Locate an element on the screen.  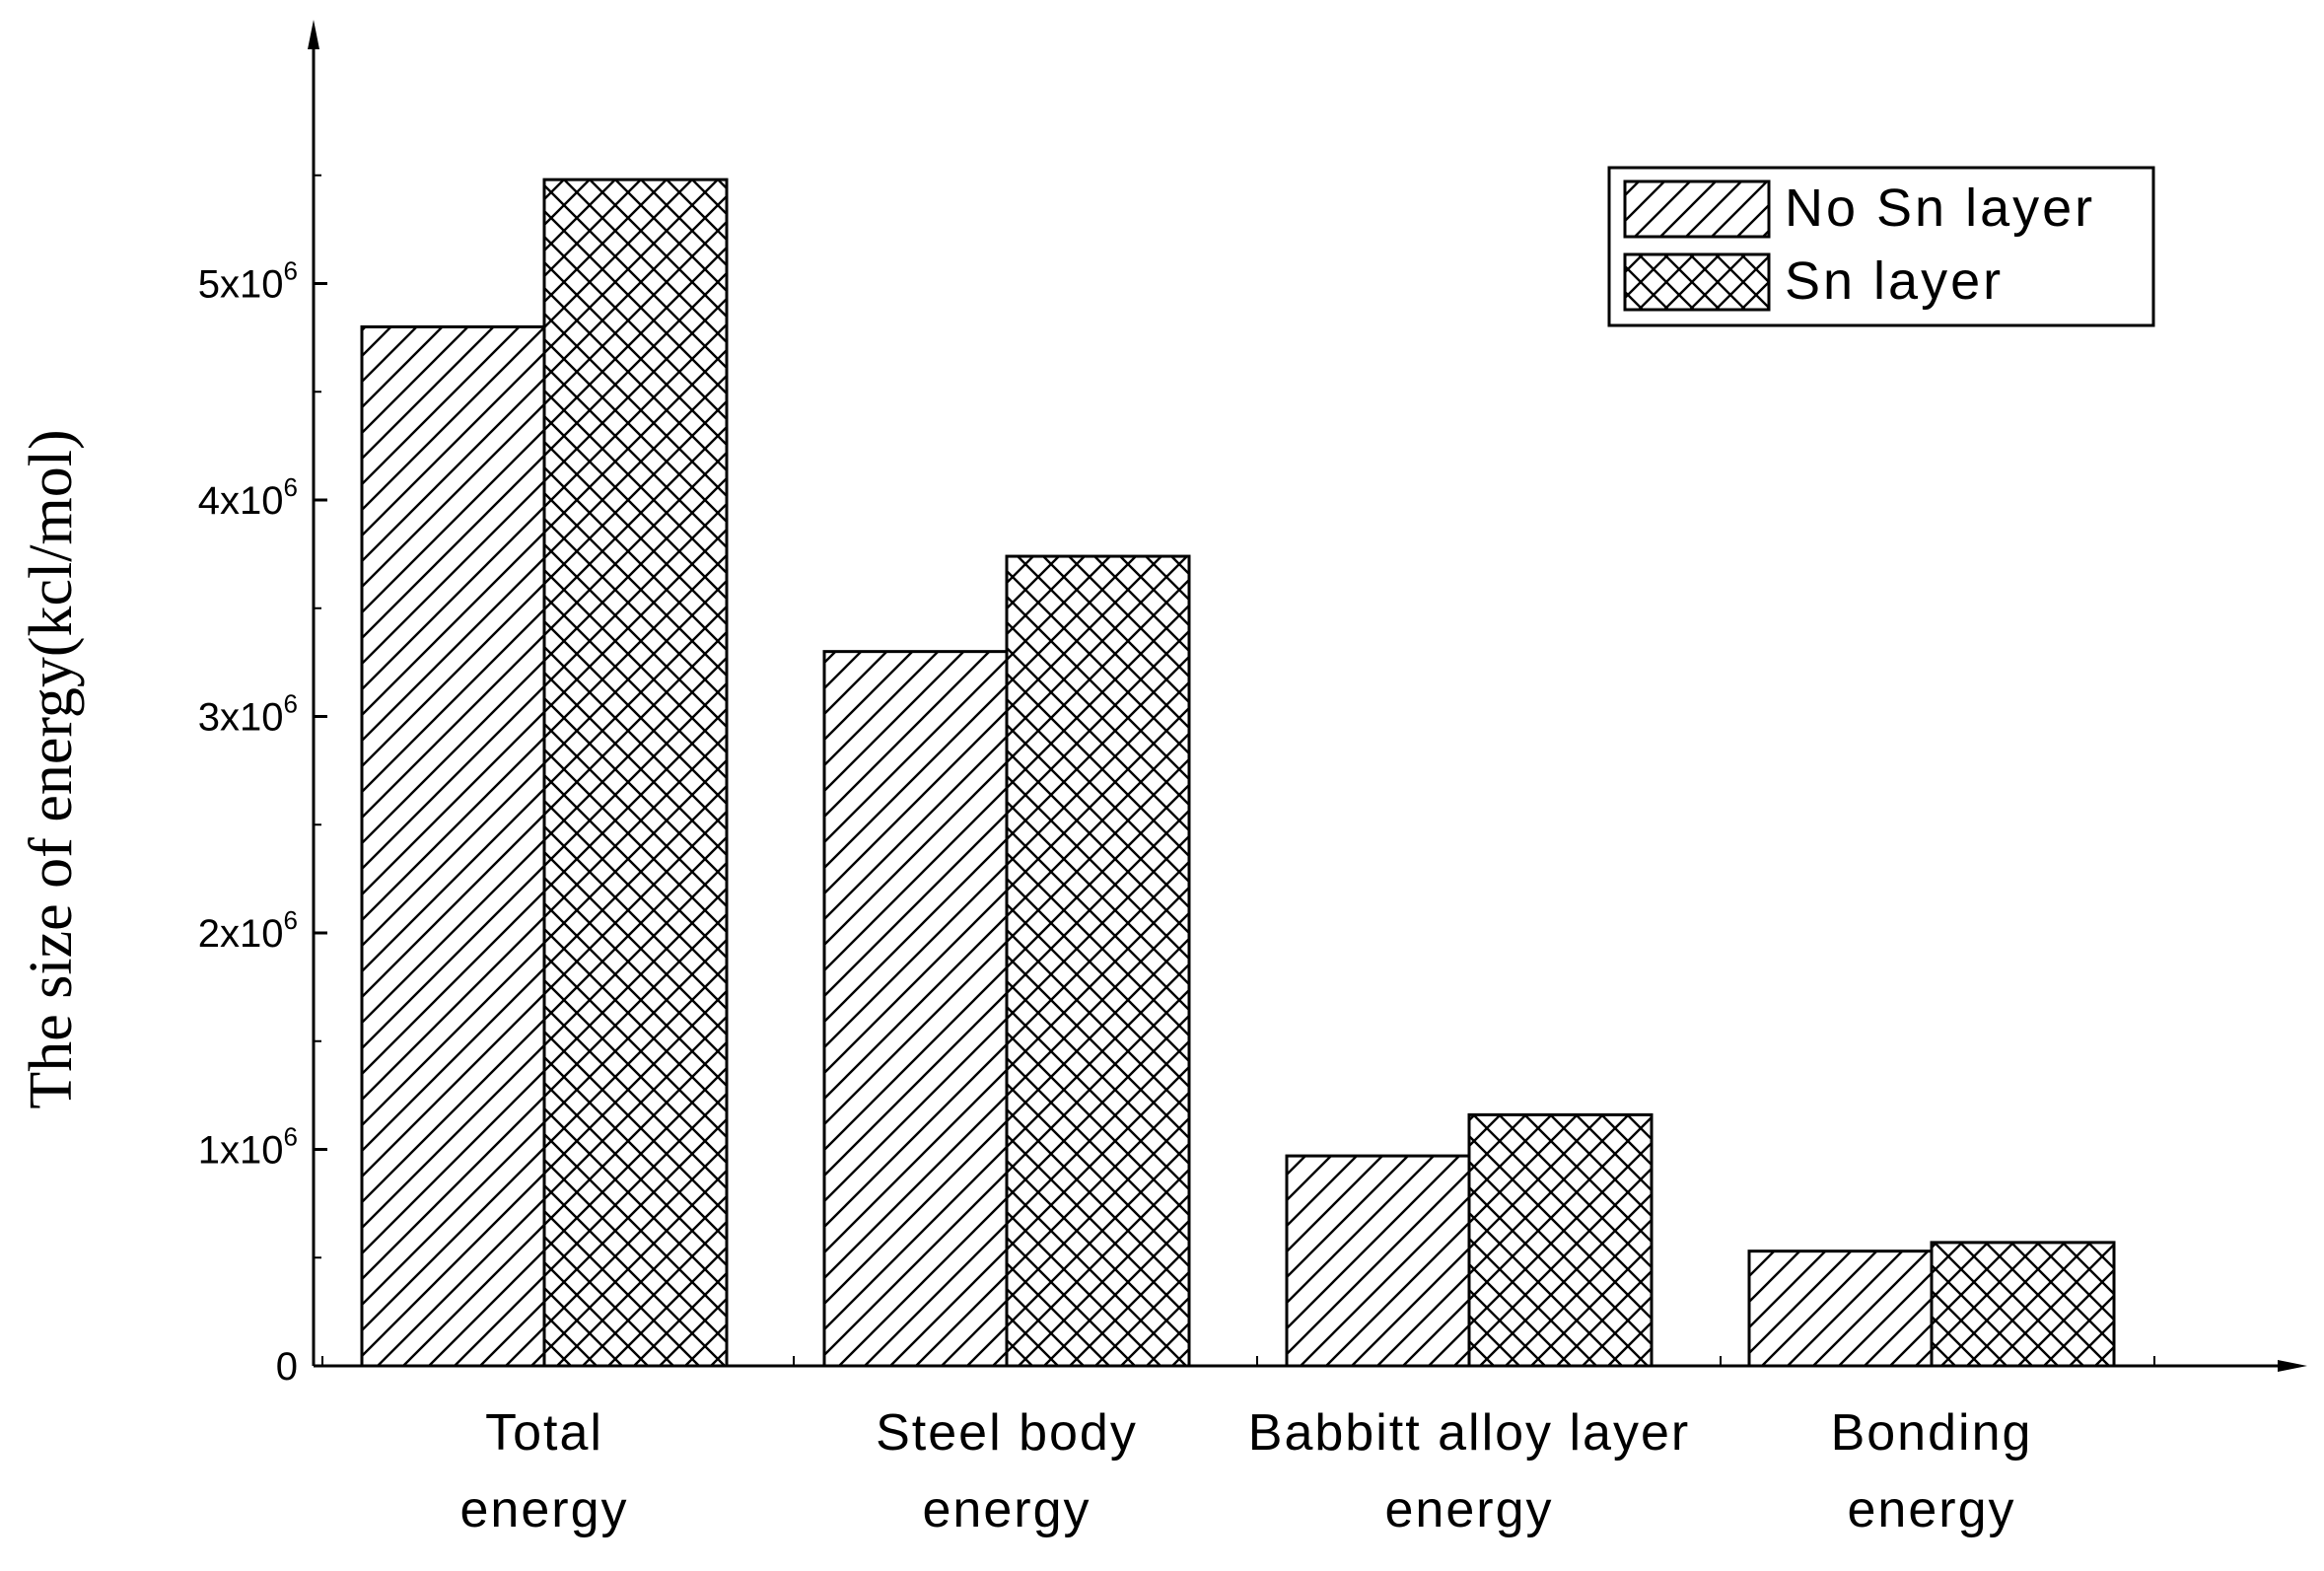
y-tick-label: 1x10⁶ is located at coordinates (248, 1148).